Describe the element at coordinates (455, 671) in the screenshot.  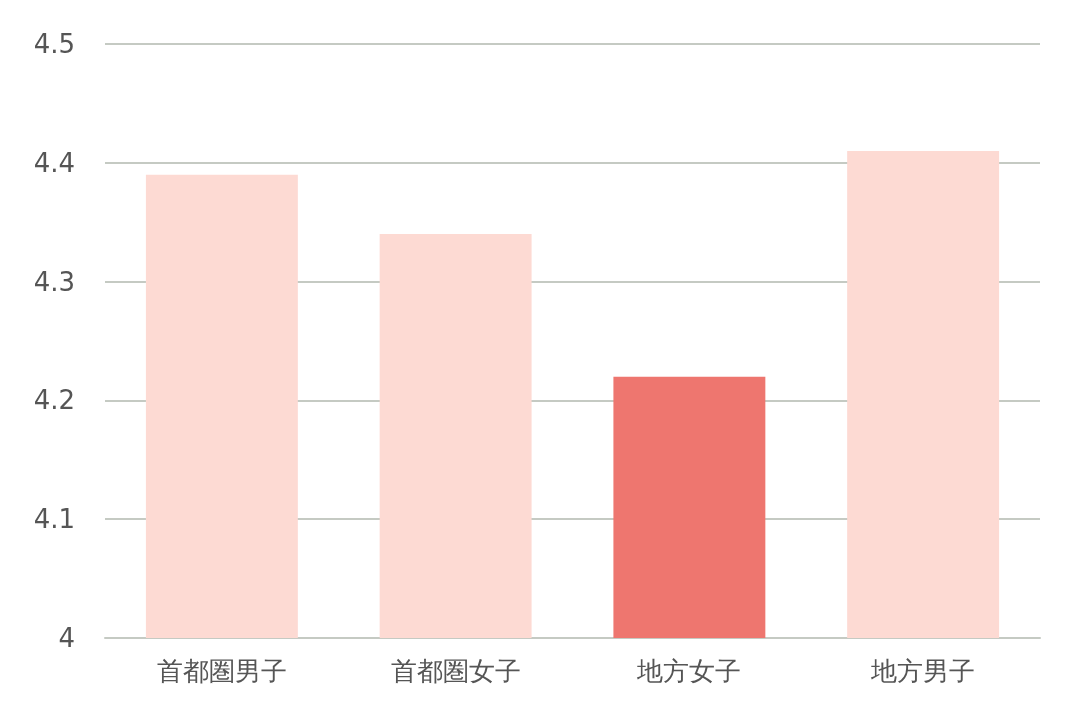
I see `x-tick-label: 首都圏女子` at that location.